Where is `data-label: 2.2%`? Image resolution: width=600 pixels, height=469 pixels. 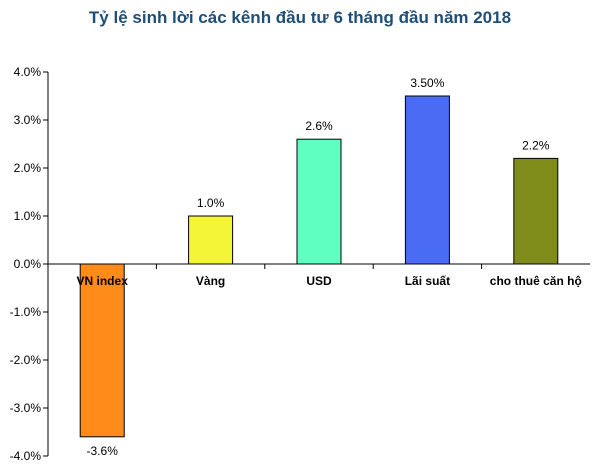 data-label: 2.2% is located at coordinates (536, 145).